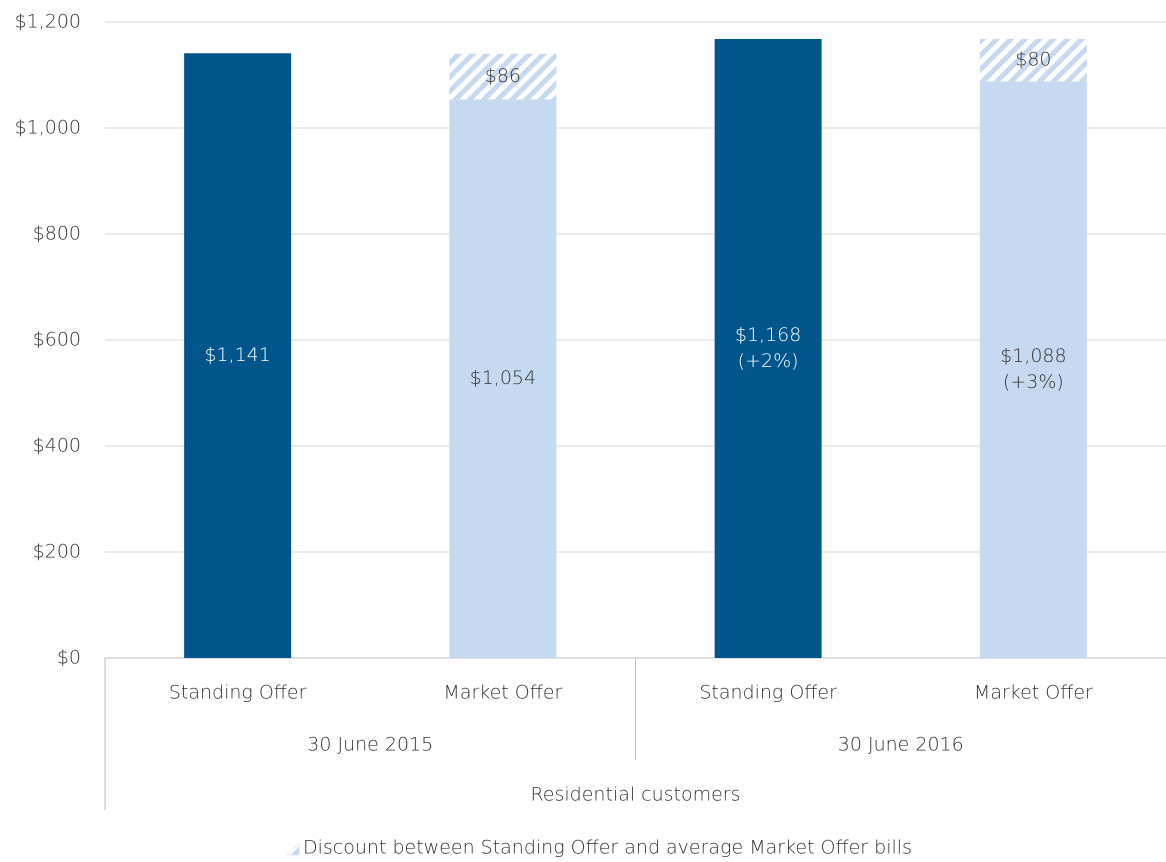 Image resolution: width=1166 pixels, height=862 pixels. Describe the element at coordinates (901, 745) in the screenshot. I see `group-label: 30 June 2016` at that location.